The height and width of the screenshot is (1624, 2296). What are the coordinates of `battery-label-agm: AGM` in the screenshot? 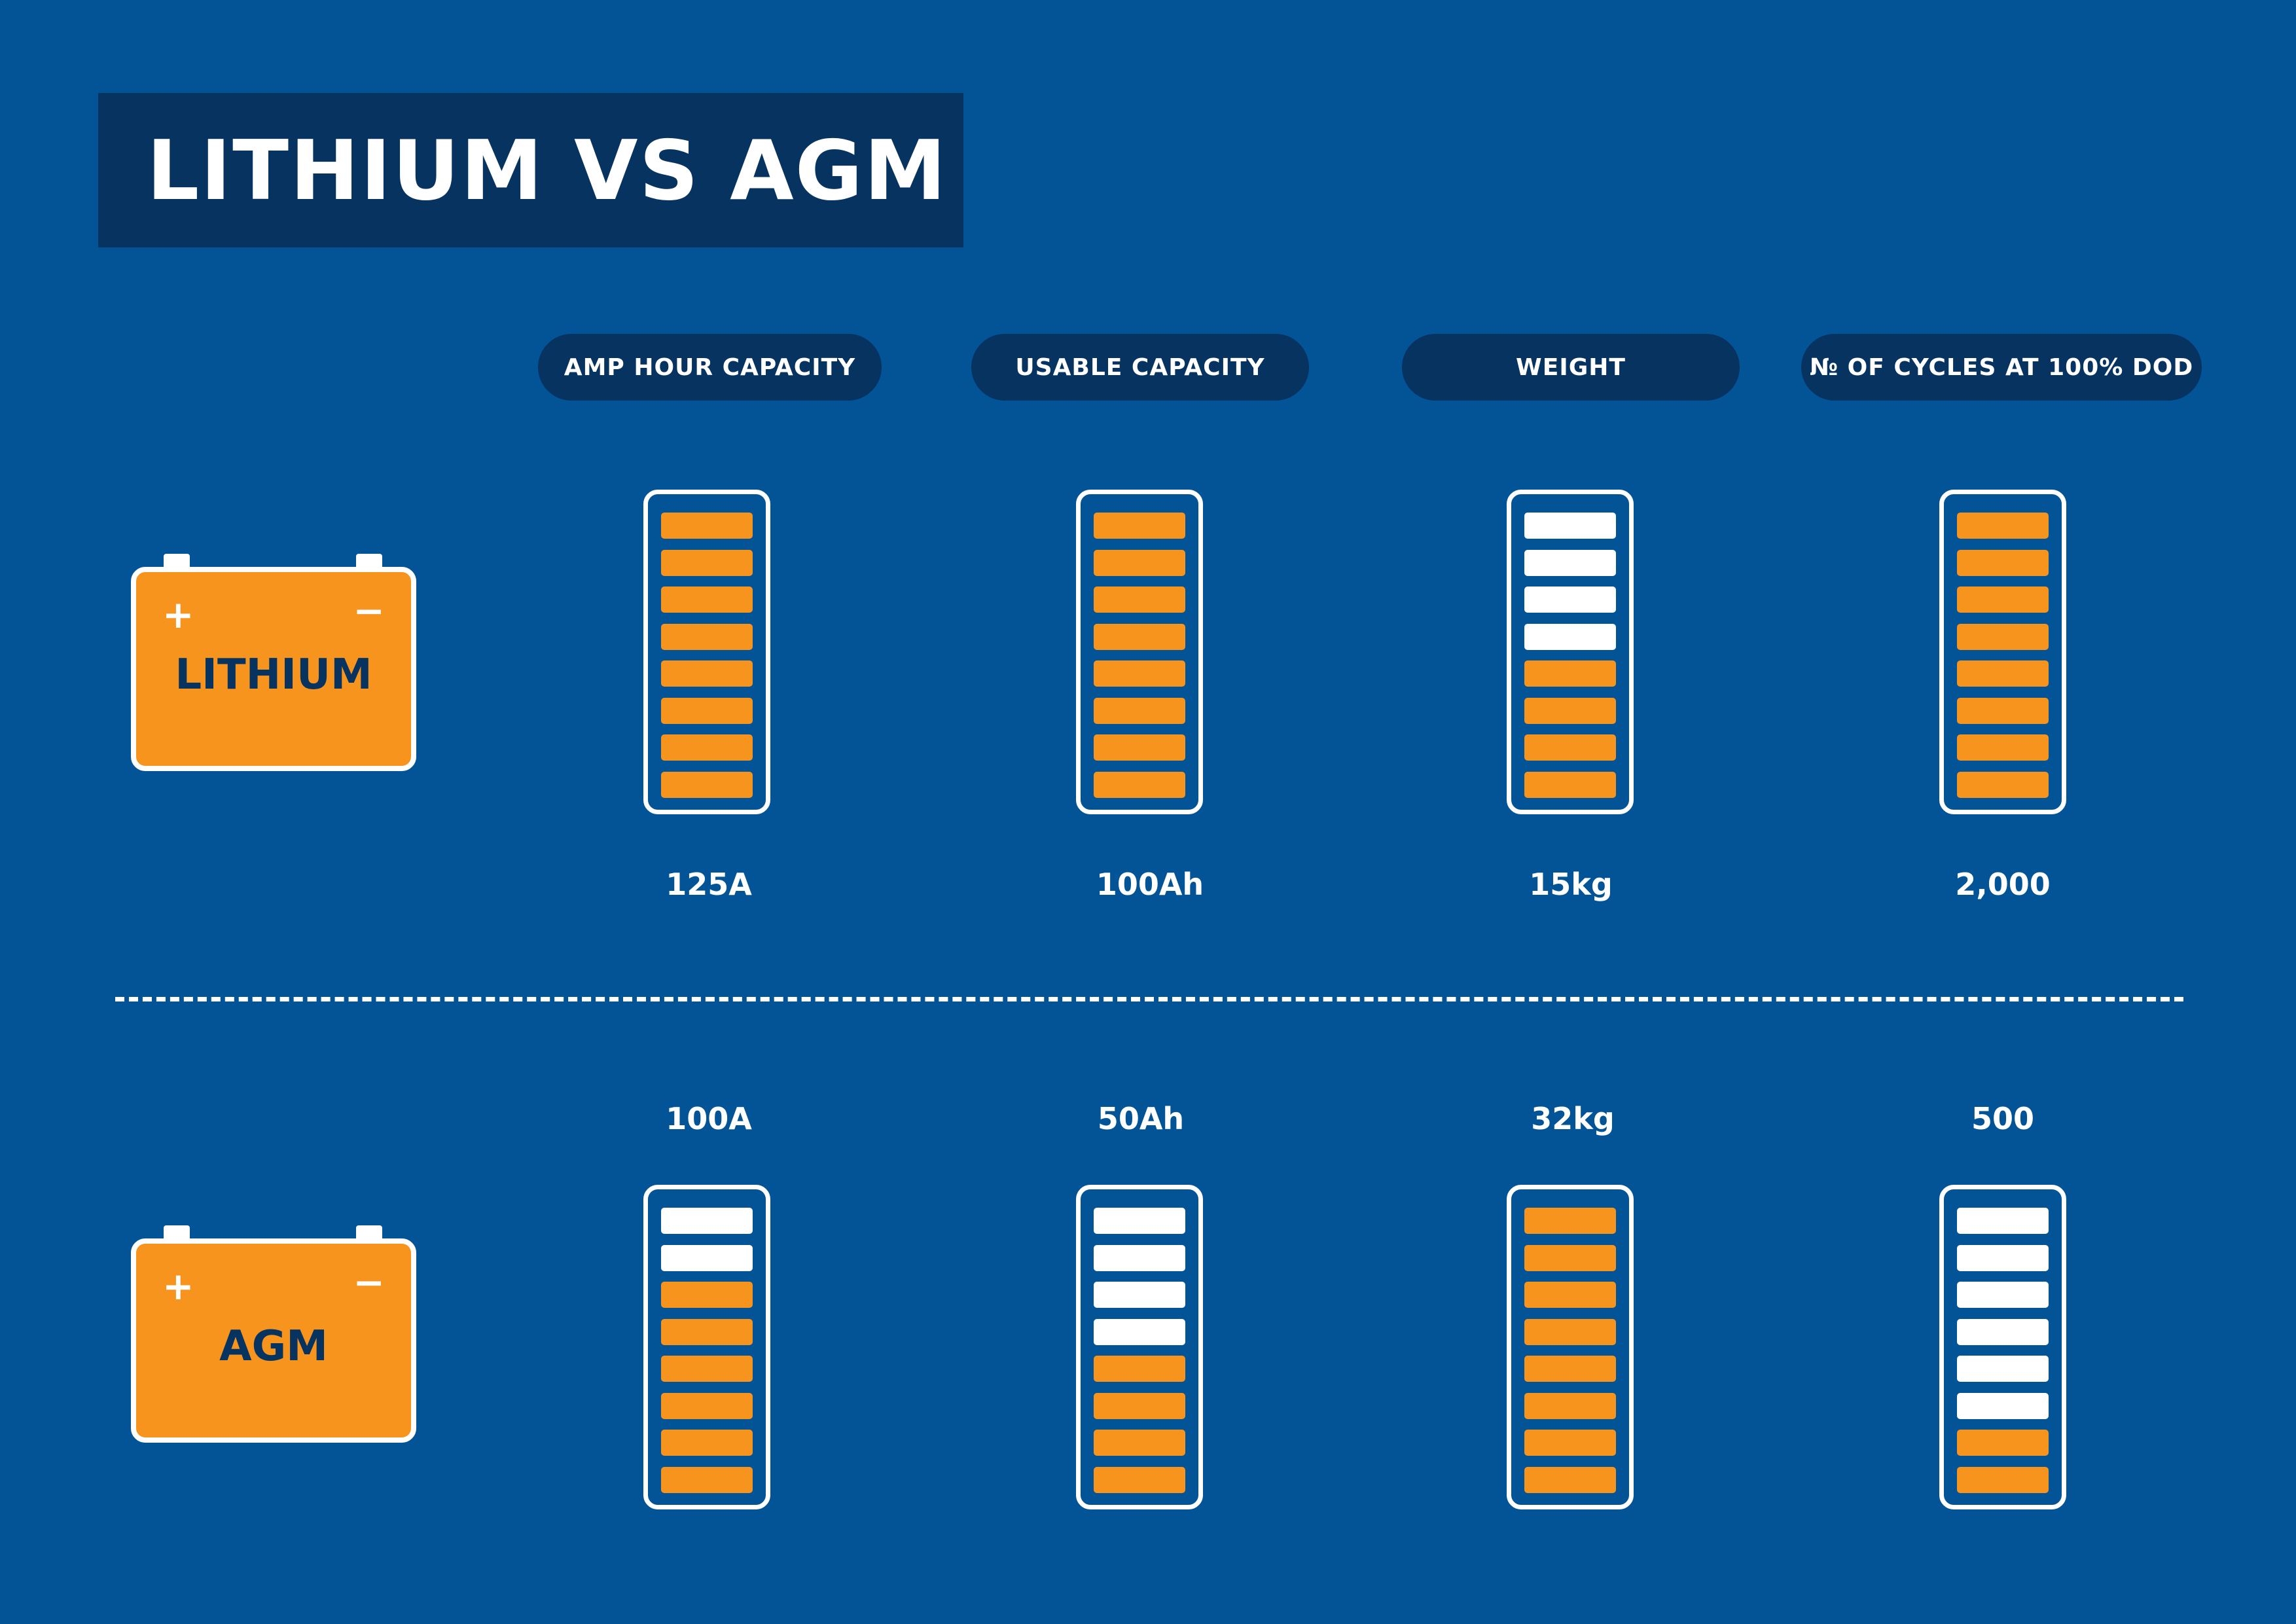 It's located at (273, 1346).